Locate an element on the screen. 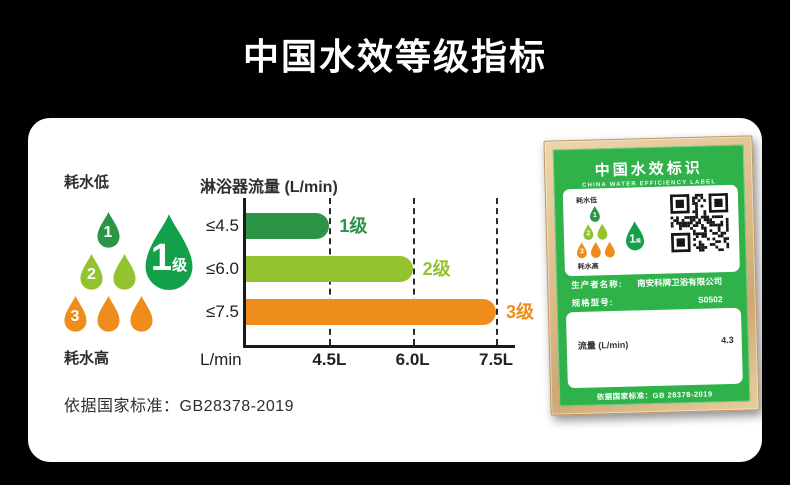 This screenshot has height=485, width=790. label-title: 中国水效标识 is located at coordinates (648, 169).